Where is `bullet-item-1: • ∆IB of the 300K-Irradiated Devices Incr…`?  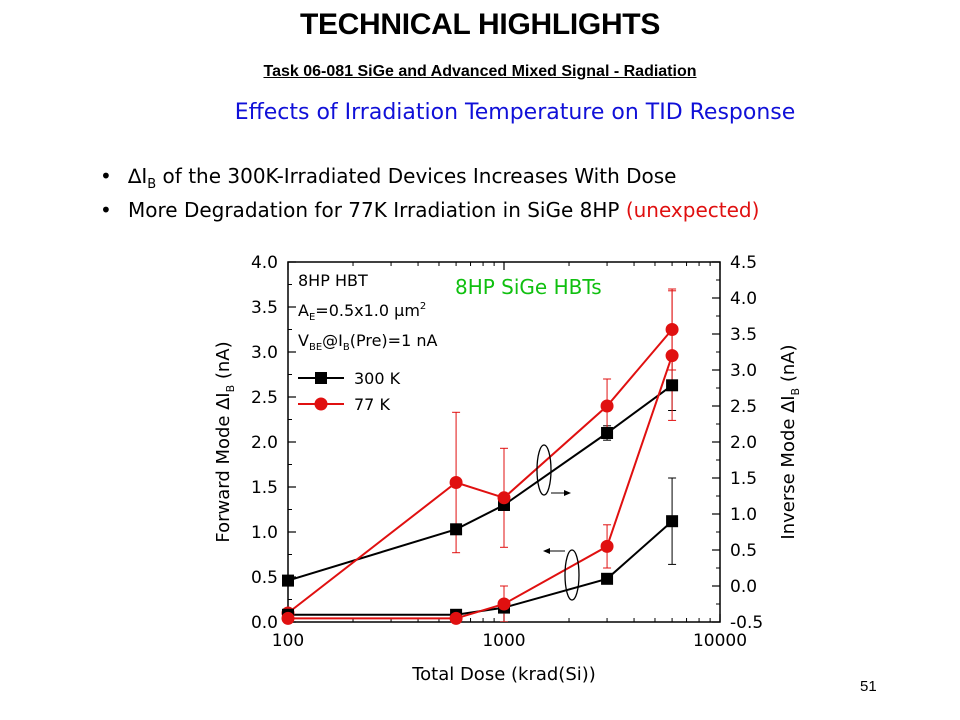 bullet-item-1: • ∆IB of the 300K-Irradiated Devices Incr… is located at coordinates (388, 178).